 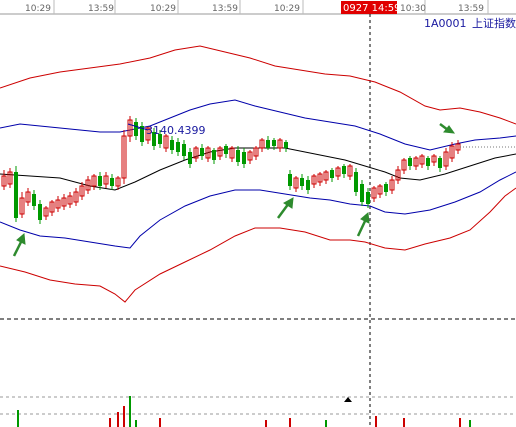 I want to click on volume-panel, so click(x=258, y=411).